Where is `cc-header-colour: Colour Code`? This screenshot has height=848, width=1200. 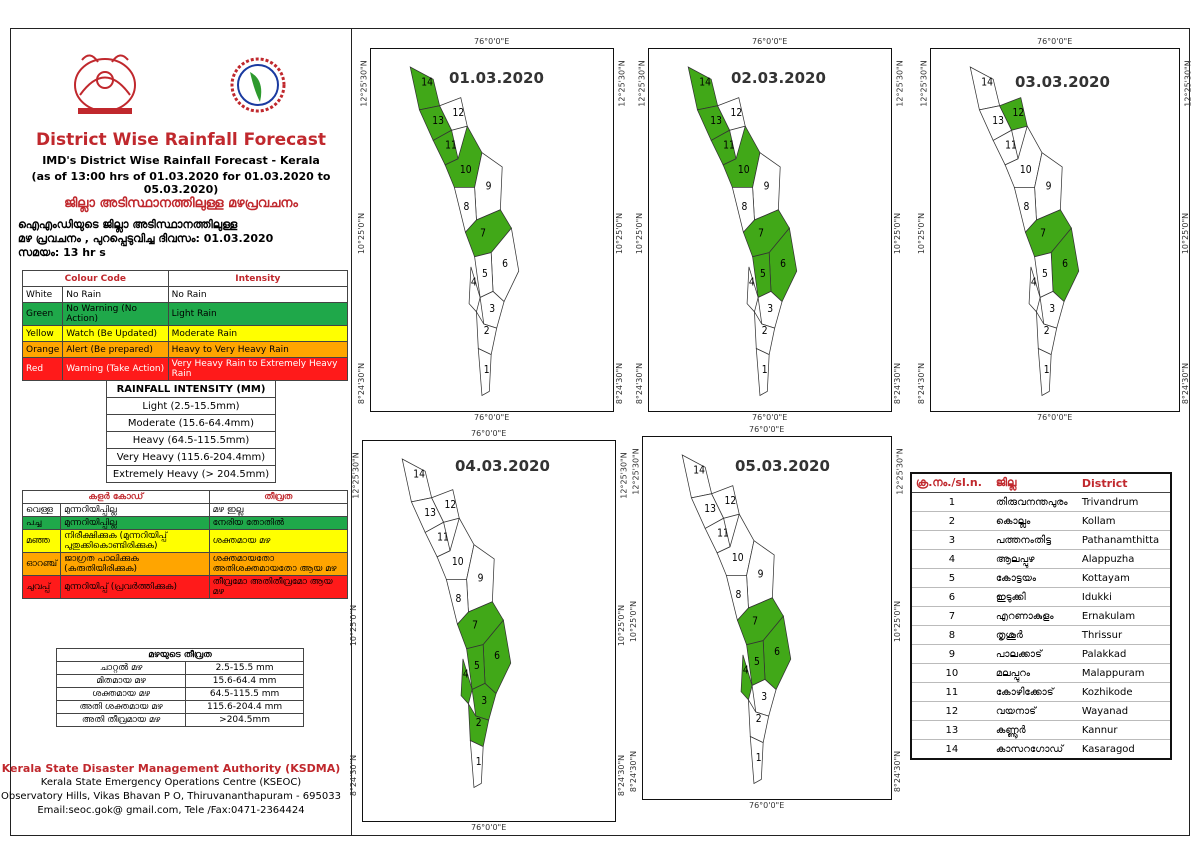 cc-header-colour: Colour Code is located at coordinates (95, 278).